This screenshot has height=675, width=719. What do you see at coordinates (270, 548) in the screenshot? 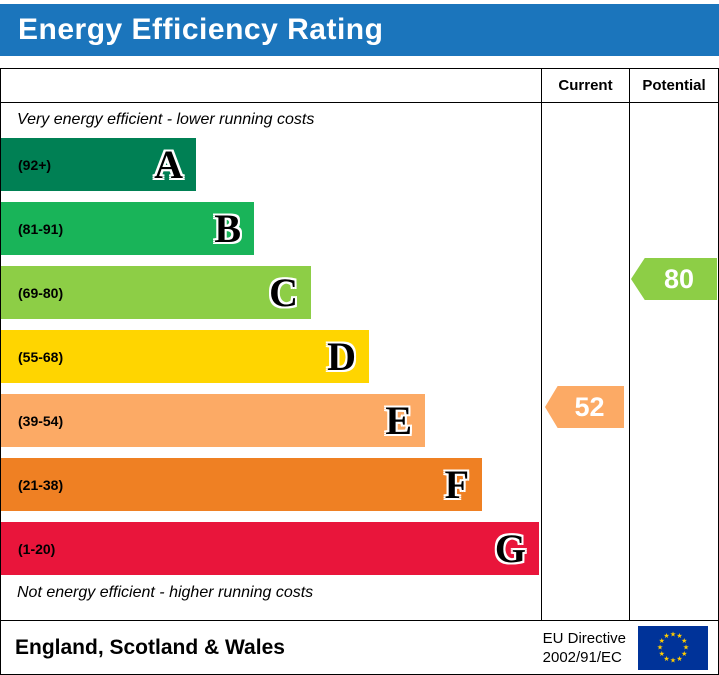
I see `band-g: (1-20) G` at bounding box center [270, 548].